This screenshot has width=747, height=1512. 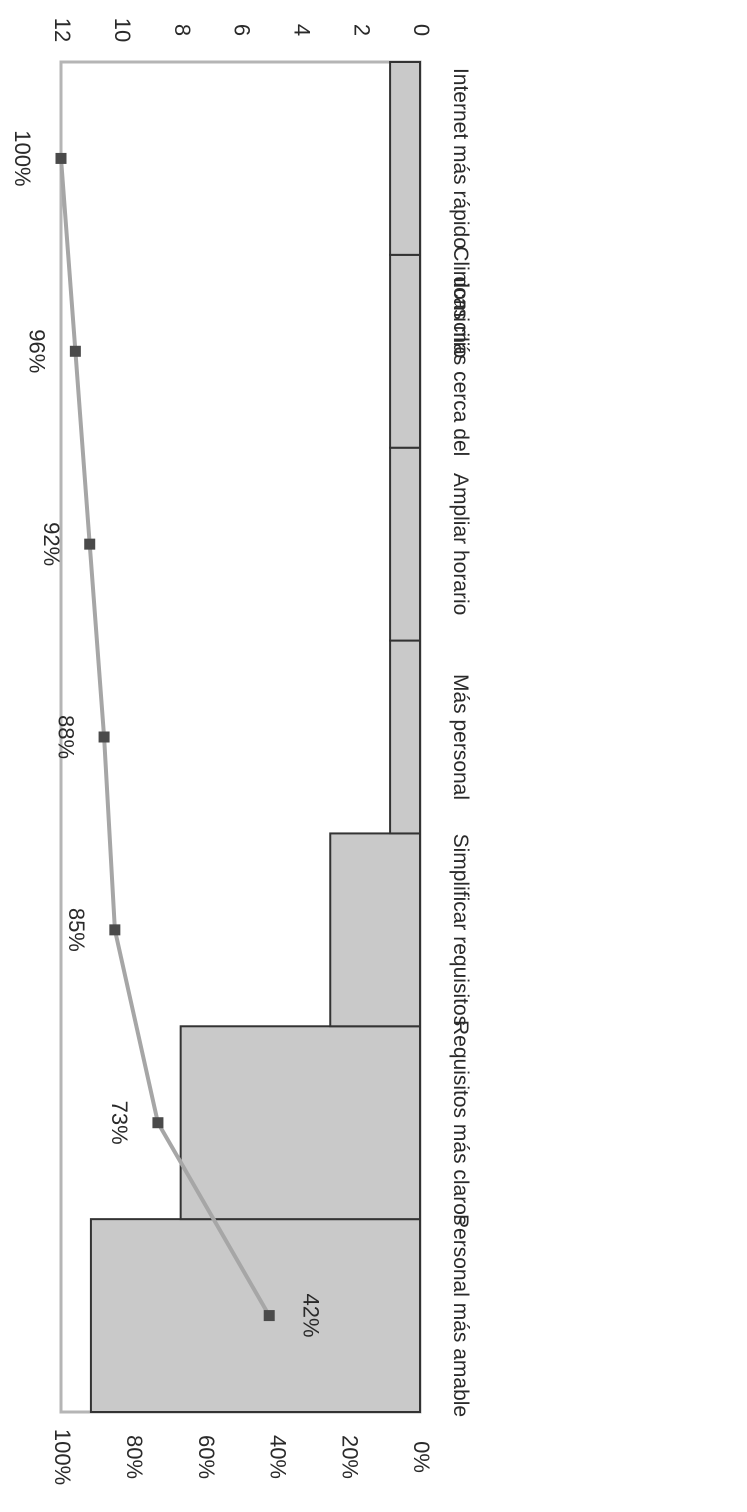 What do you see at coordinates (51, 544) in the screenshot?
I see `data-label-5: 92%` at bounding box center [51, 544].